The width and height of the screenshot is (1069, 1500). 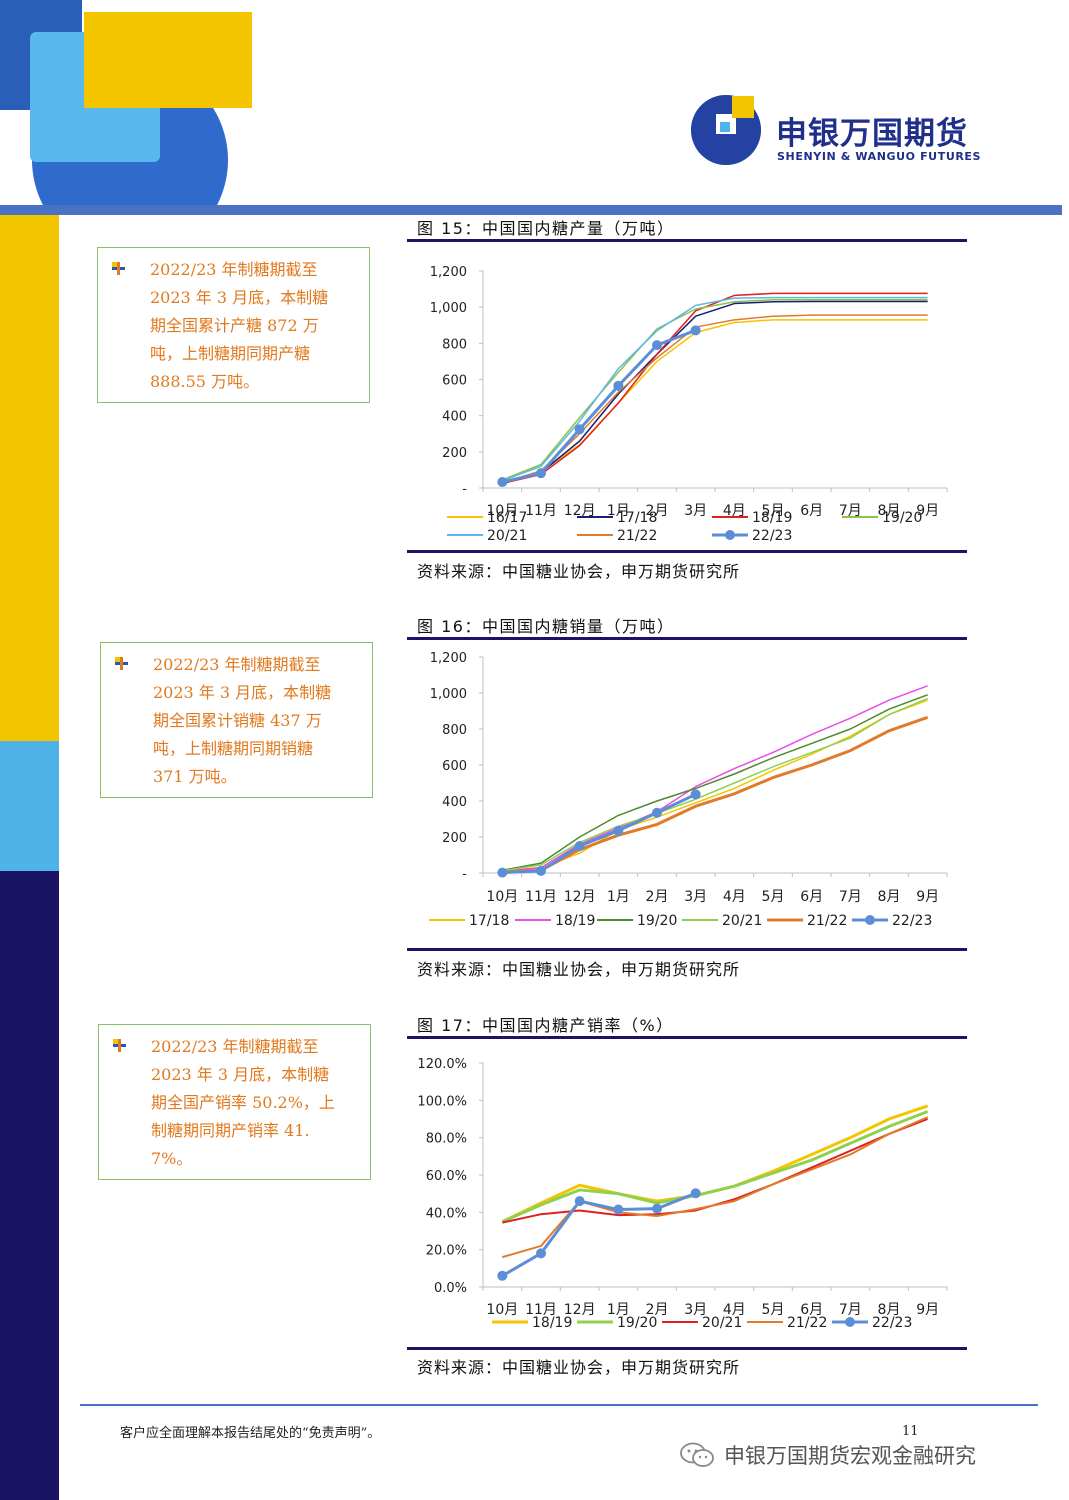 I want to click on note-line: 吨，上制糖期同期销糖, so click(x=233, y=748).